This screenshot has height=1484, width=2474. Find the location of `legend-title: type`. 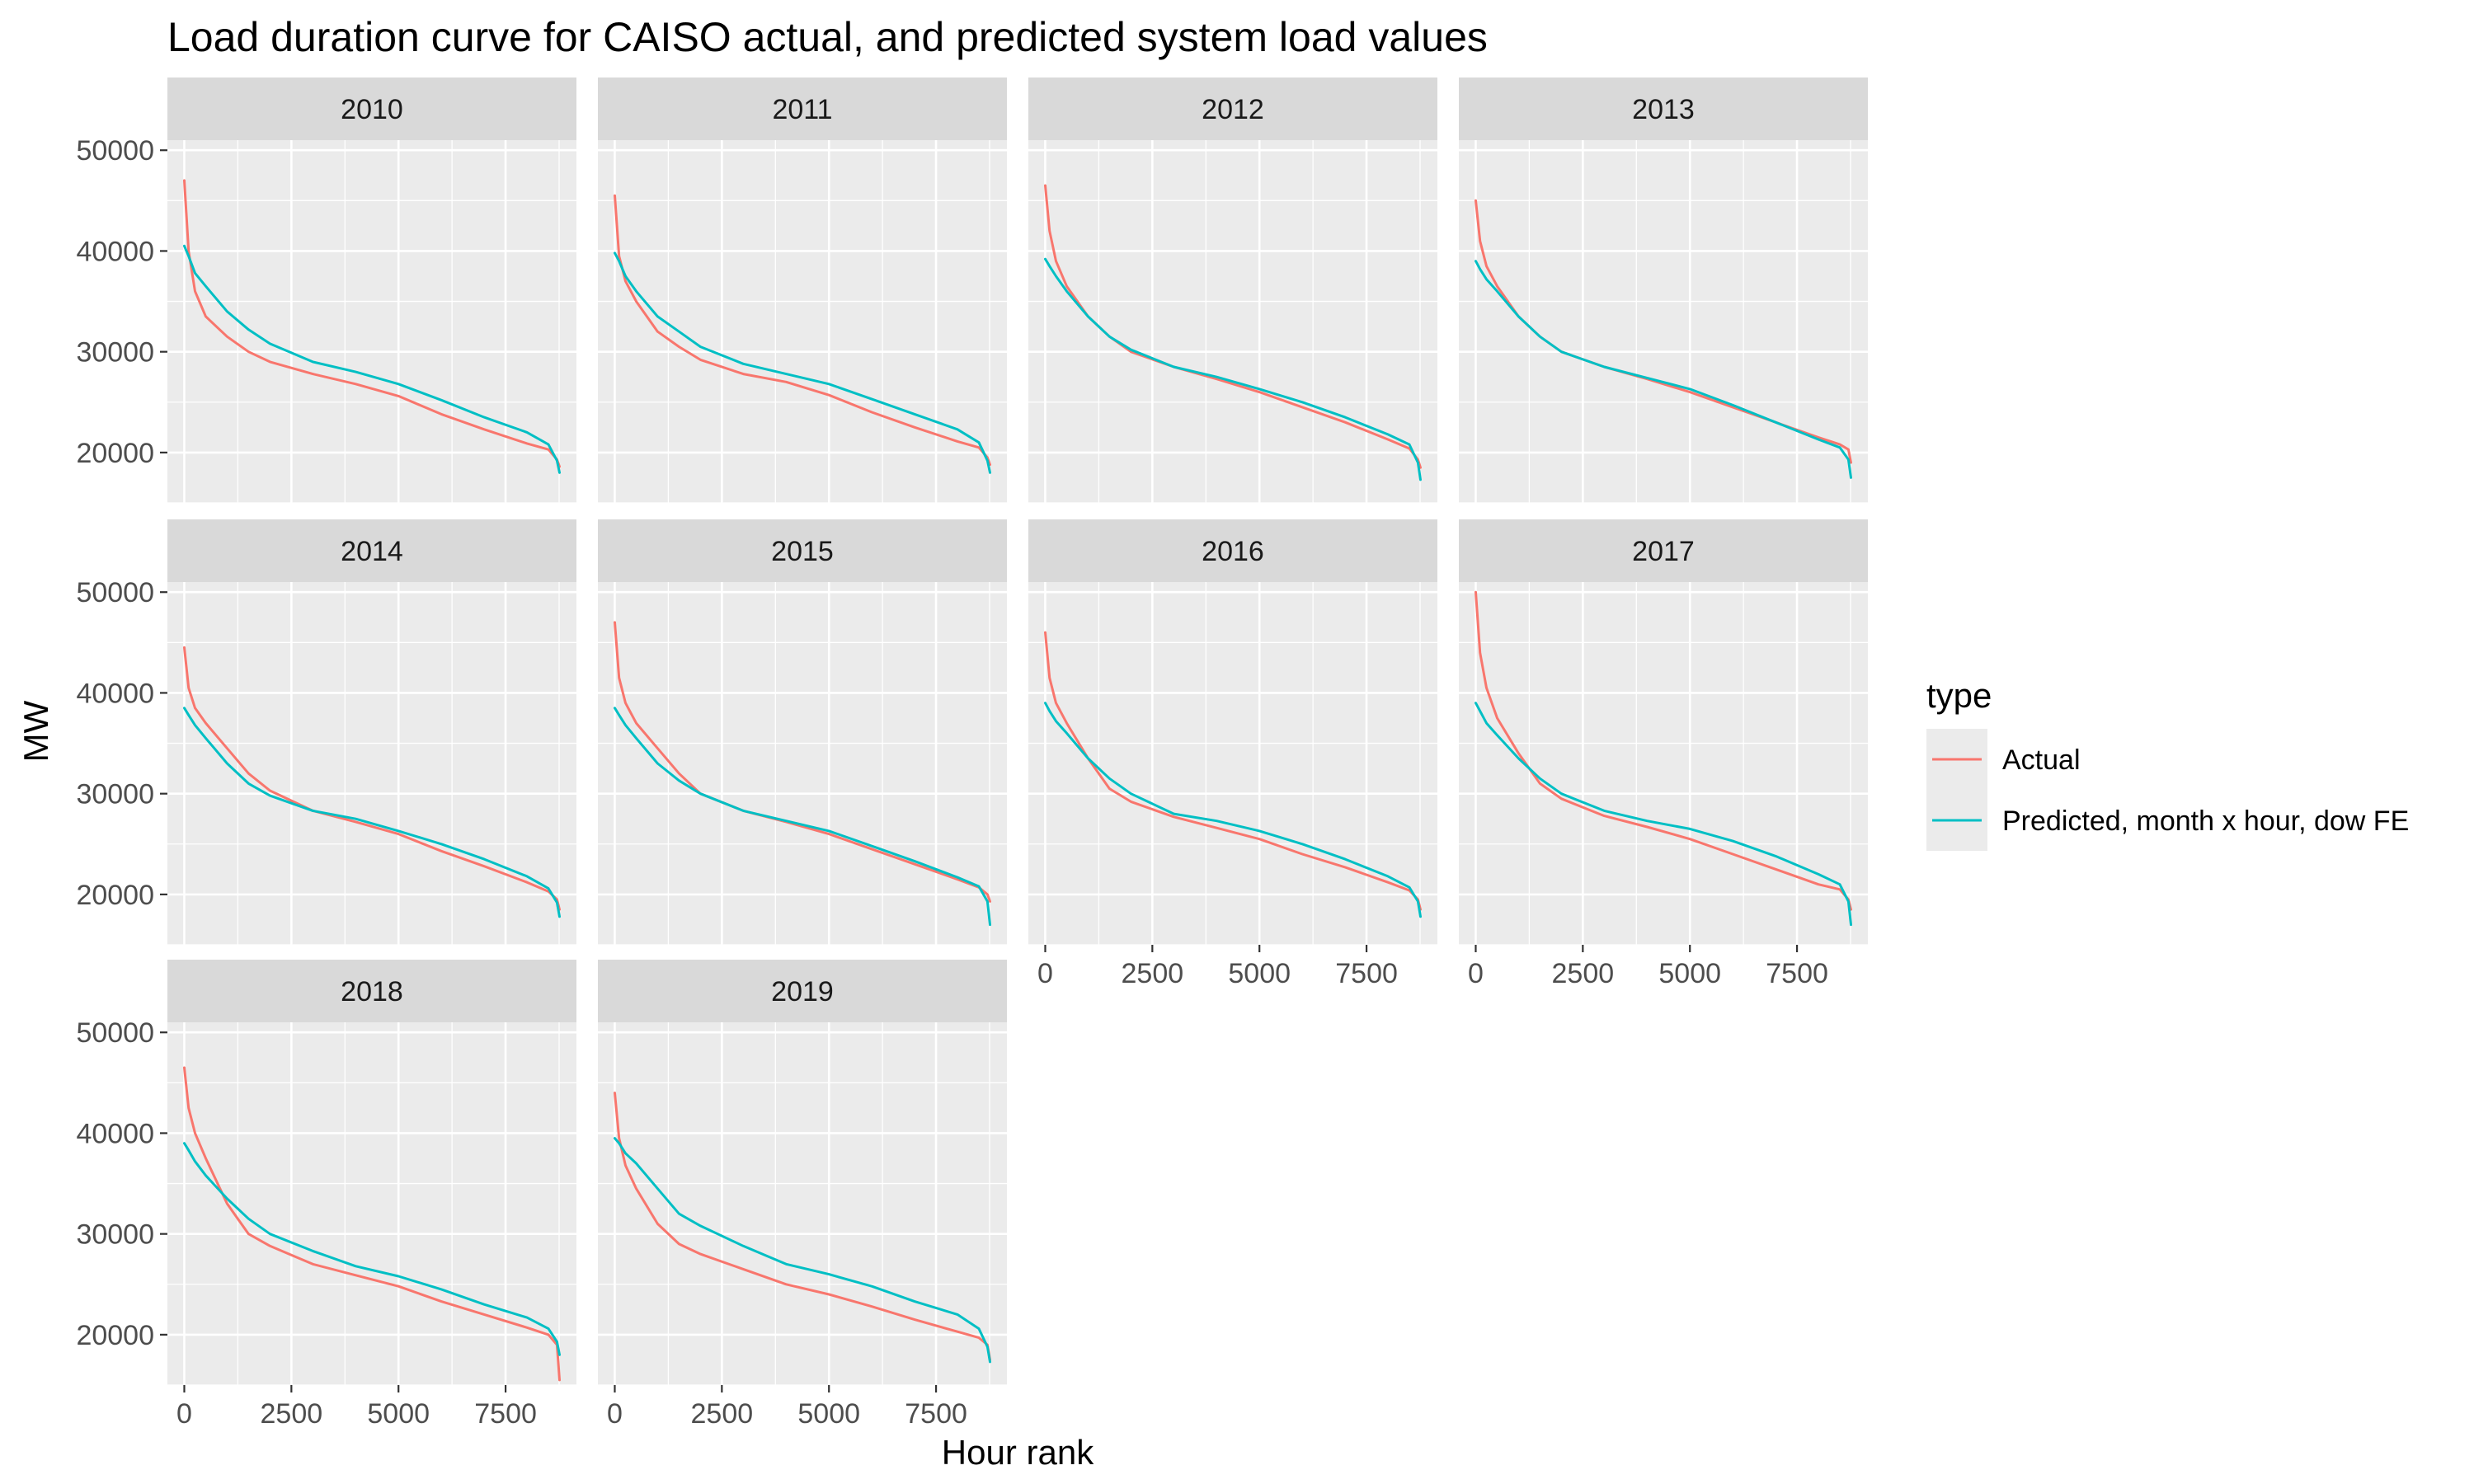

legend-title: type is located at coordinates (1959, 695).